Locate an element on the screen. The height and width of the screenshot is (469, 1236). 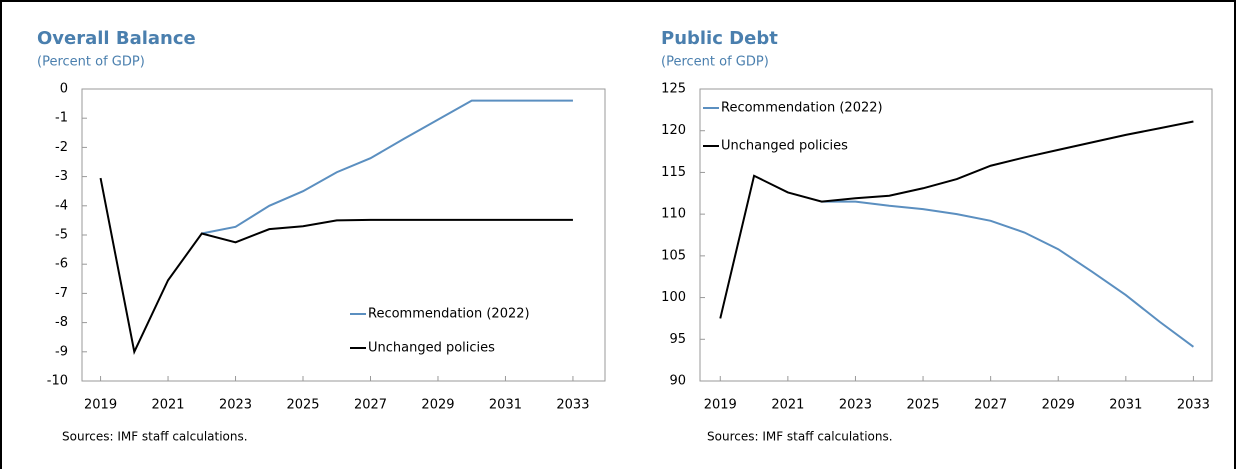
y-tick-label: 120 is located at coordinates (673, 130).